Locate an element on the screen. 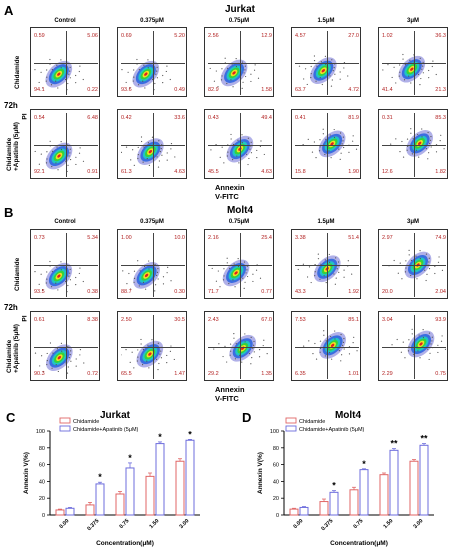 This screenshot has height=550, width=469. plot-area: 0.41 81.9 15.8 1.90 is located at coordinates (327, 145).